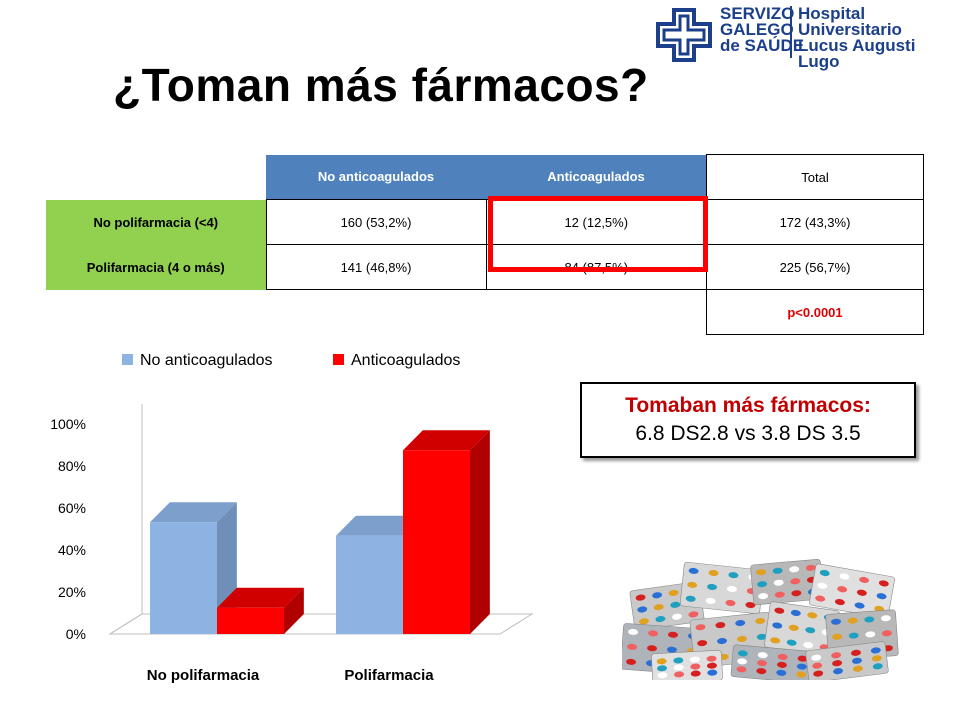 This screenshot has height=720, width=960. Describe the element at coordinates (206, 360) in the screenshot. I see `legend-label: No anticoagulados` at that location.